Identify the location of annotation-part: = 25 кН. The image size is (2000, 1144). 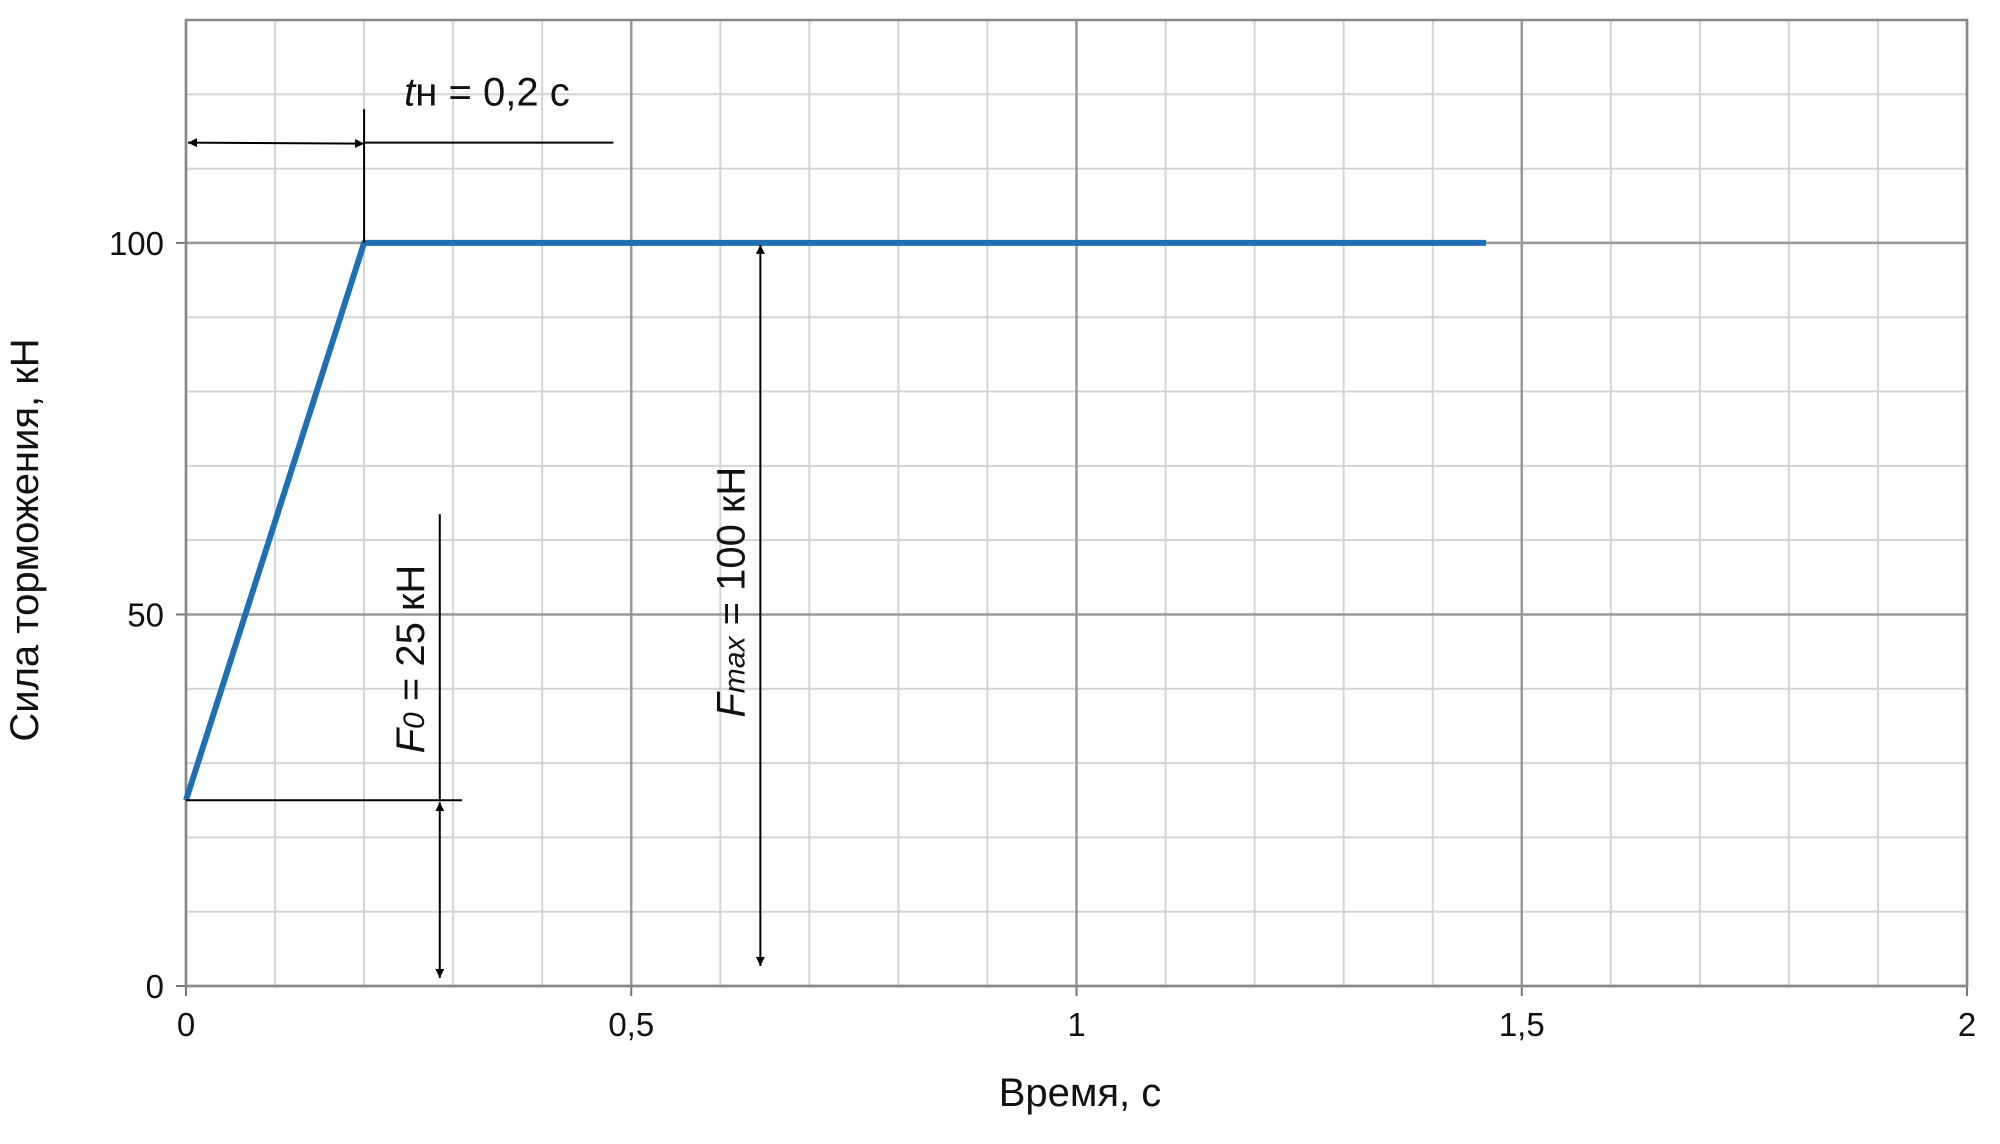
(411, 639).